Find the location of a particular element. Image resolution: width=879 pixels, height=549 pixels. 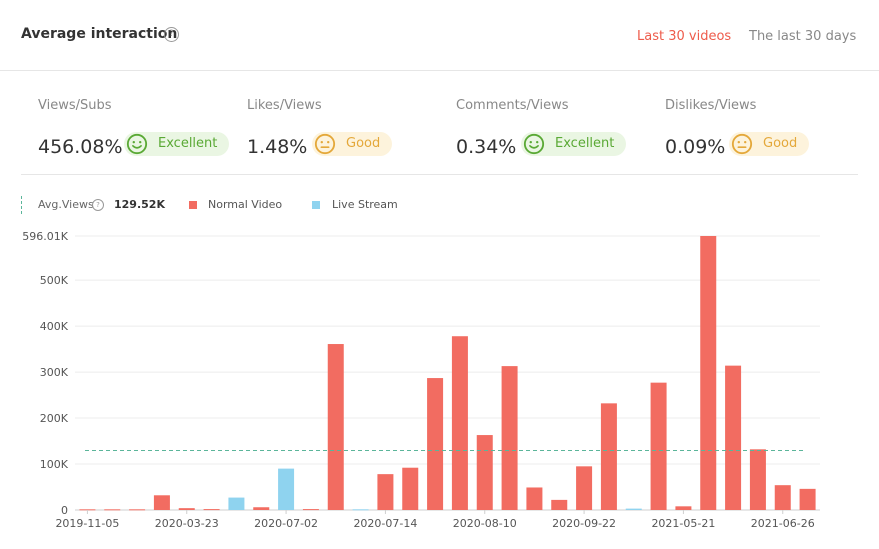

metric-value: 0.34% is located at coordinates (486, 147).